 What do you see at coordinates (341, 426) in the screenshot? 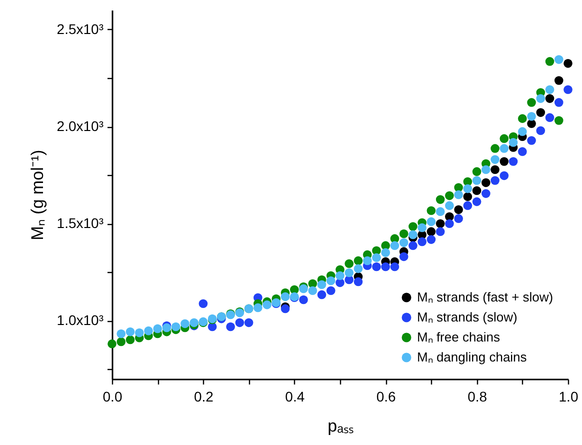
I see `x-axis-title: pₐₛₛ` at bounding box center [341, 426].